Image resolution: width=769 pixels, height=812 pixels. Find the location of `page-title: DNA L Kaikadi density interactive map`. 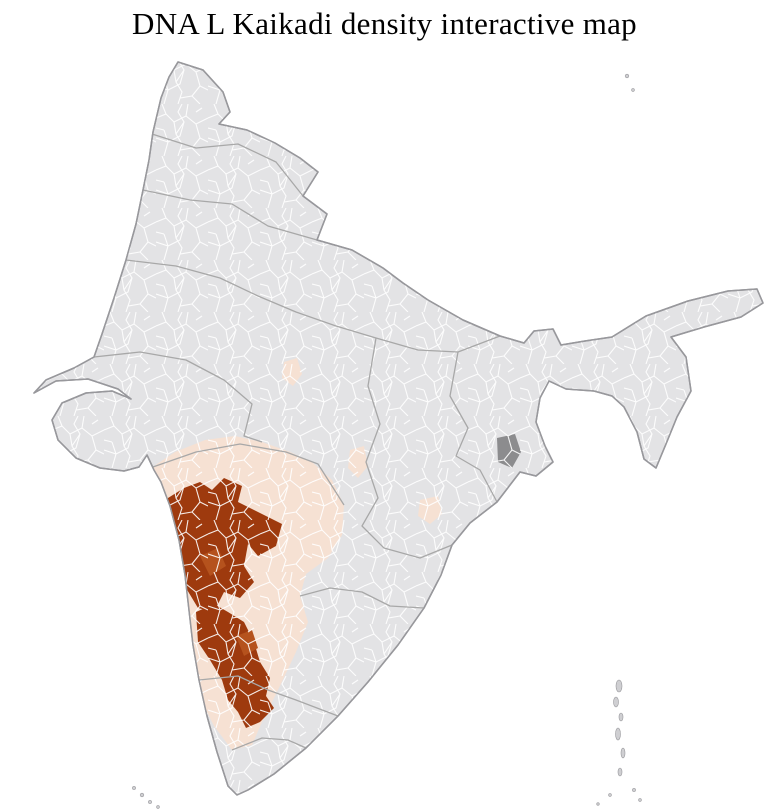

page-title: DNA L Kaikadi density interactive map is located at coordinates (384, 23).